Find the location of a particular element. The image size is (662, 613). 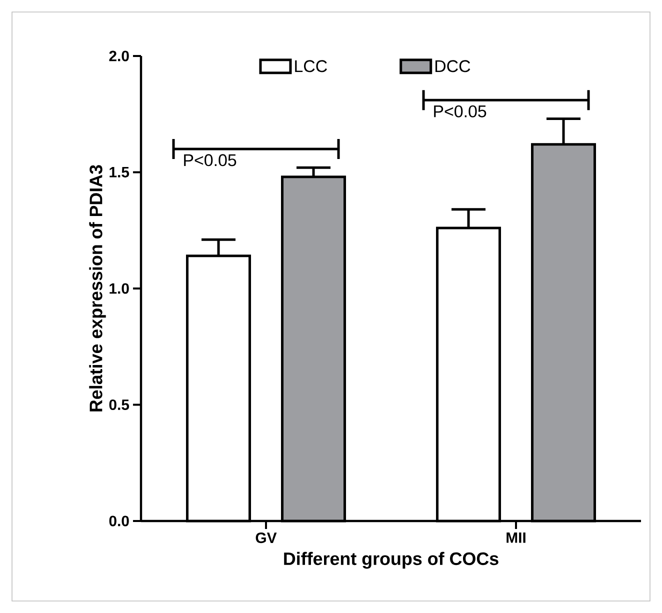

legend-label: DCC is located at coordinates (452, 66).